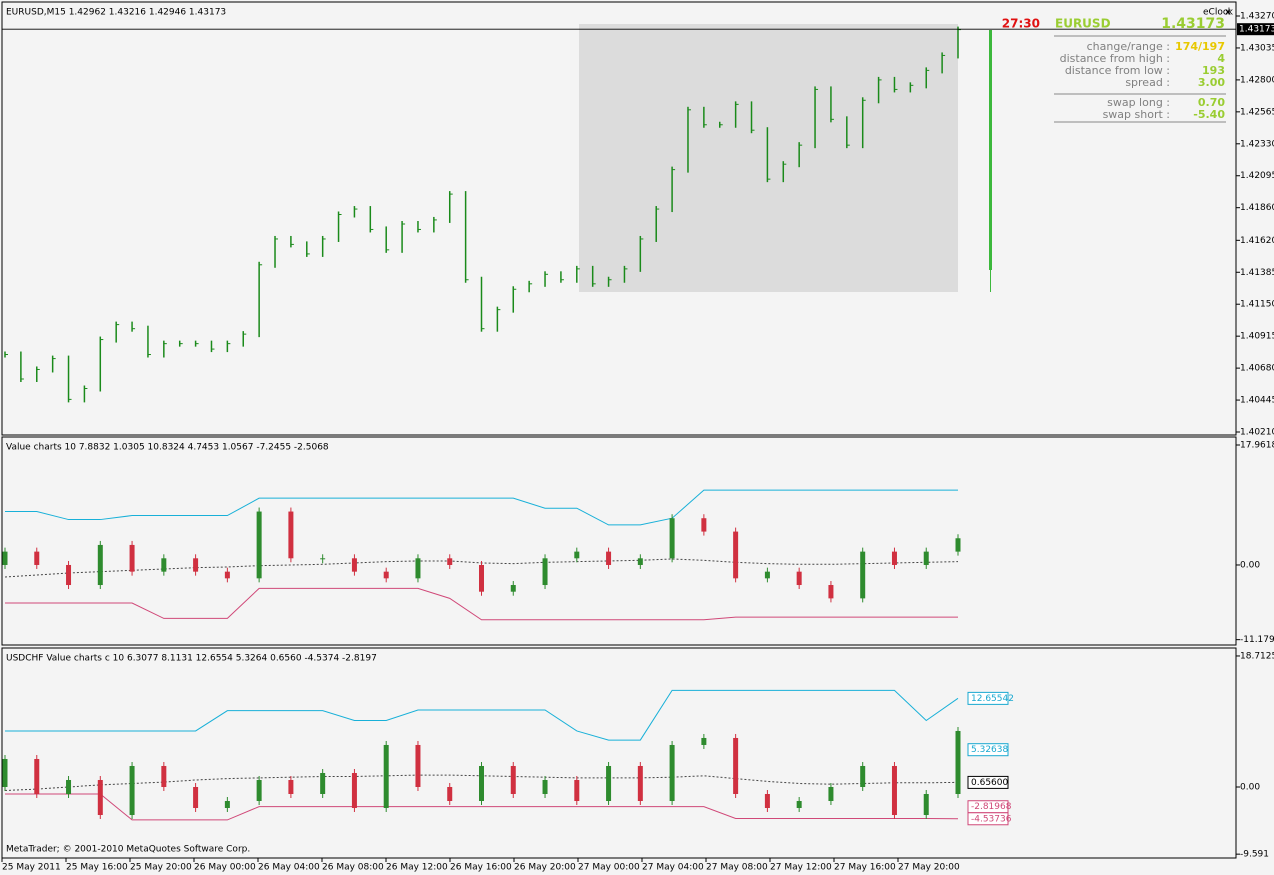 The height and width of the screenshot is (875, 1274). What do you see at coordinates (31, 868) in the screenshot?
I see `x-tick-label: 25 May 2011` at bounding box center [31, 868].